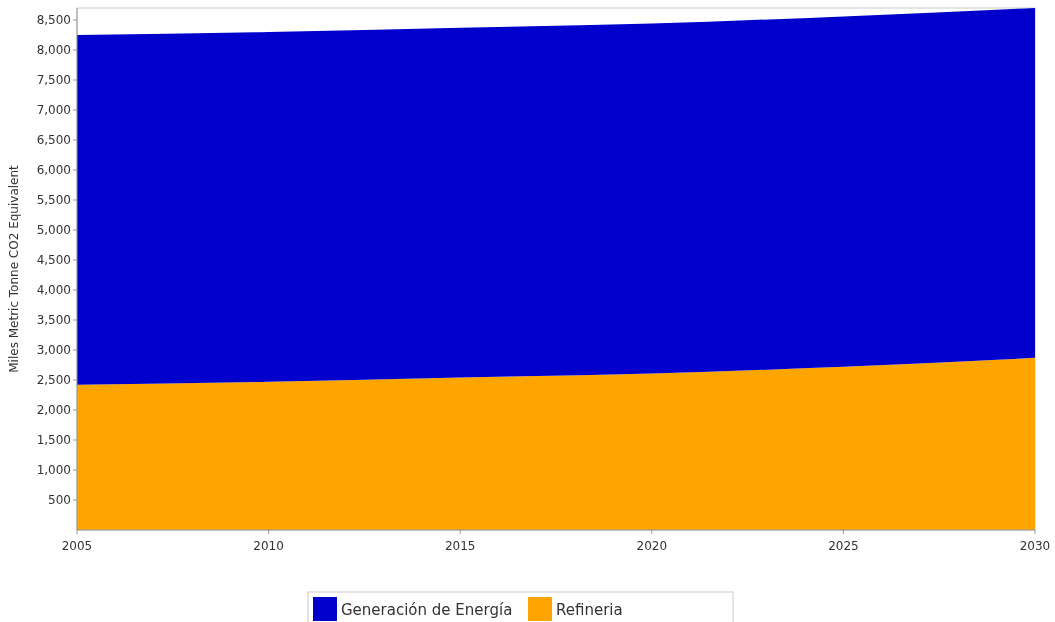  Describe the element at coordinates (53, 440) in the screenshot. I see `y-tick-label: 1,500` at that location.